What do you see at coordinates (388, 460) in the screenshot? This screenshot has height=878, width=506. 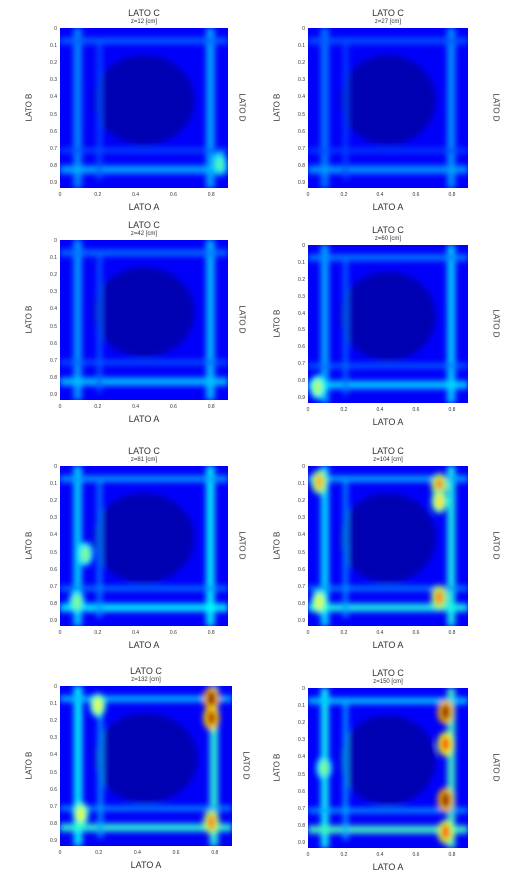 I see `panel-title: z=104 [cm]` at bounding box center [388, 460].